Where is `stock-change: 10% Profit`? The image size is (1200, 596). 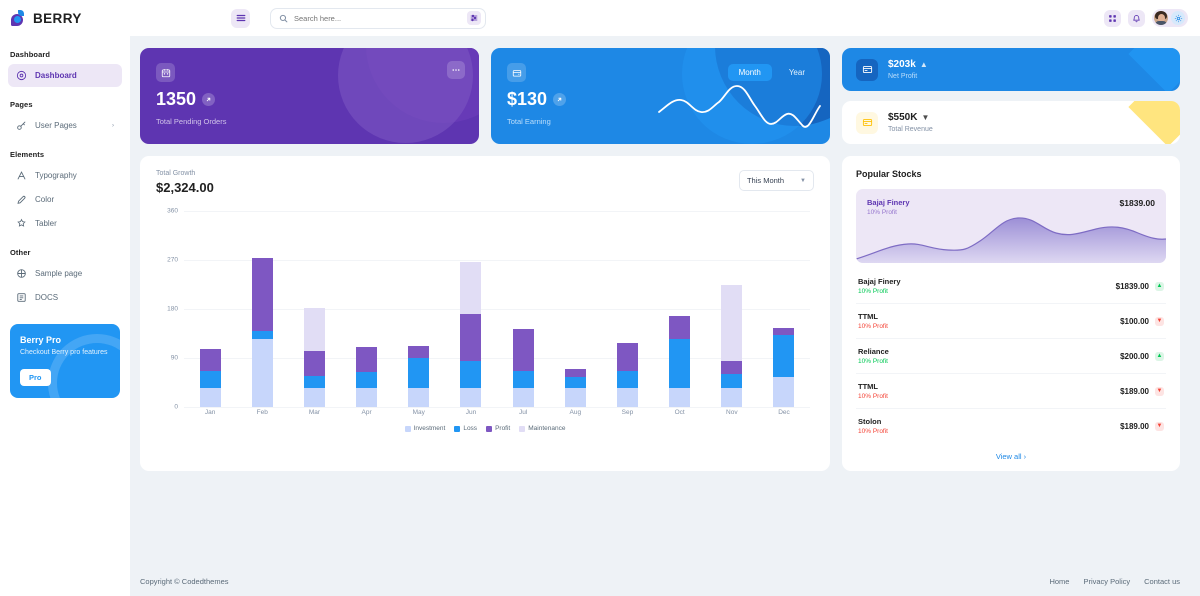 stock-change: 10% Profit is located at coordinates (873, 431).